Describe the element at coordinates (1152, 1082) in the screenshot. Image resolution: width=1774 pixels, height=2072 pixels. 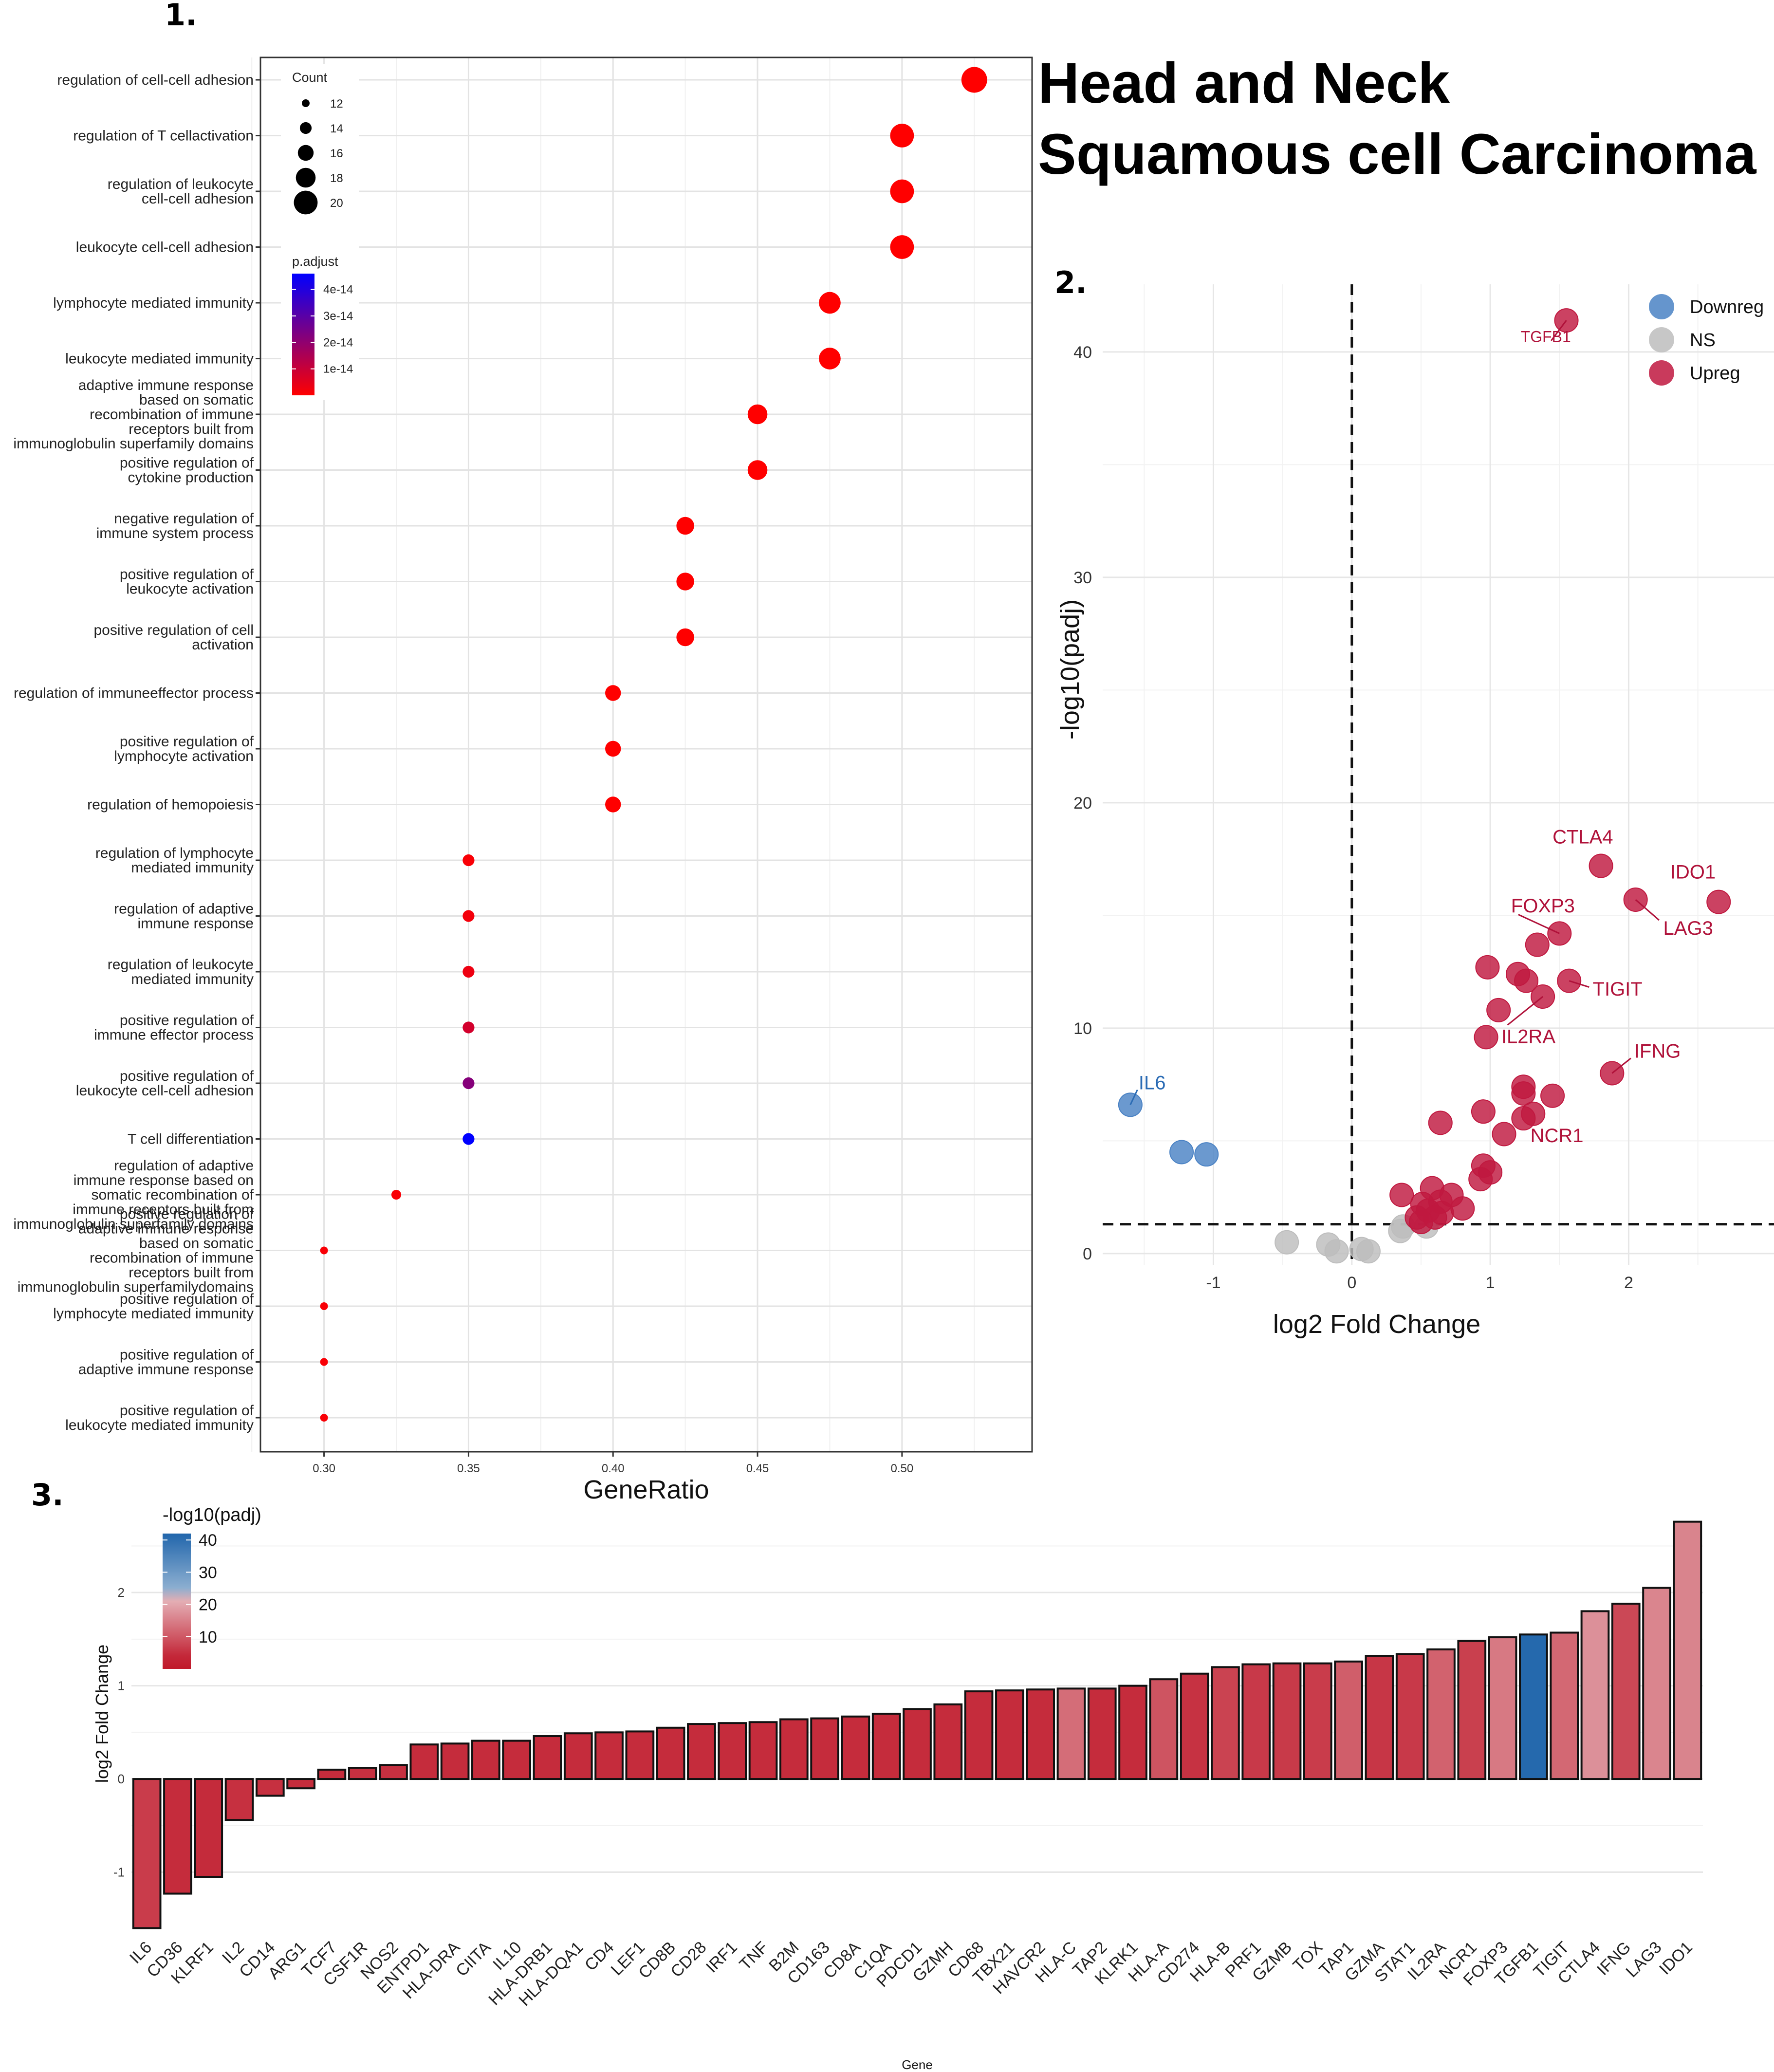
I see `gene-label: IL6` at that location.